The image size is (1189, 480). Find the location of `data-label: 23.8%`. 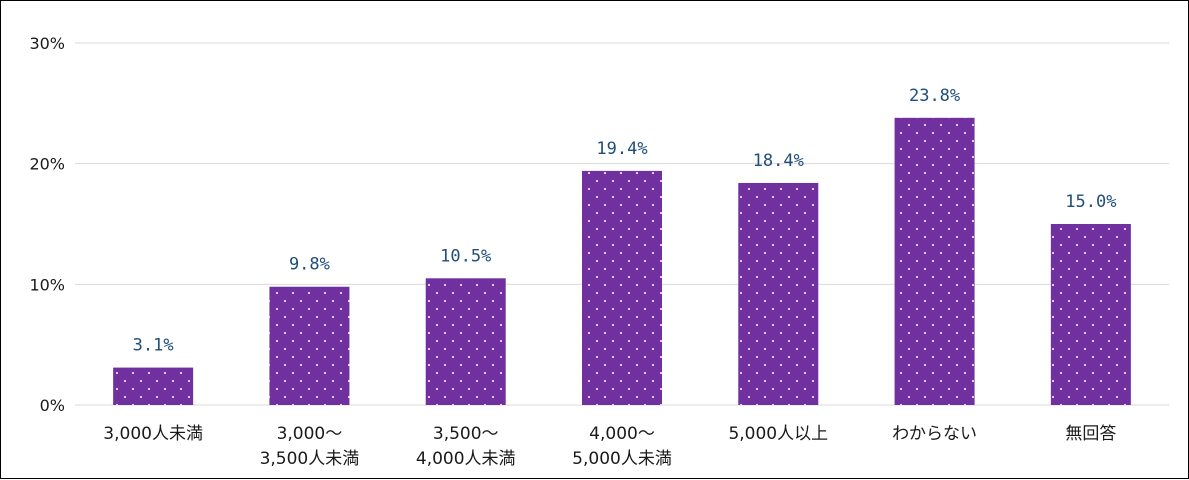

data-label: 23.8% is located at coordinates (934, 96).